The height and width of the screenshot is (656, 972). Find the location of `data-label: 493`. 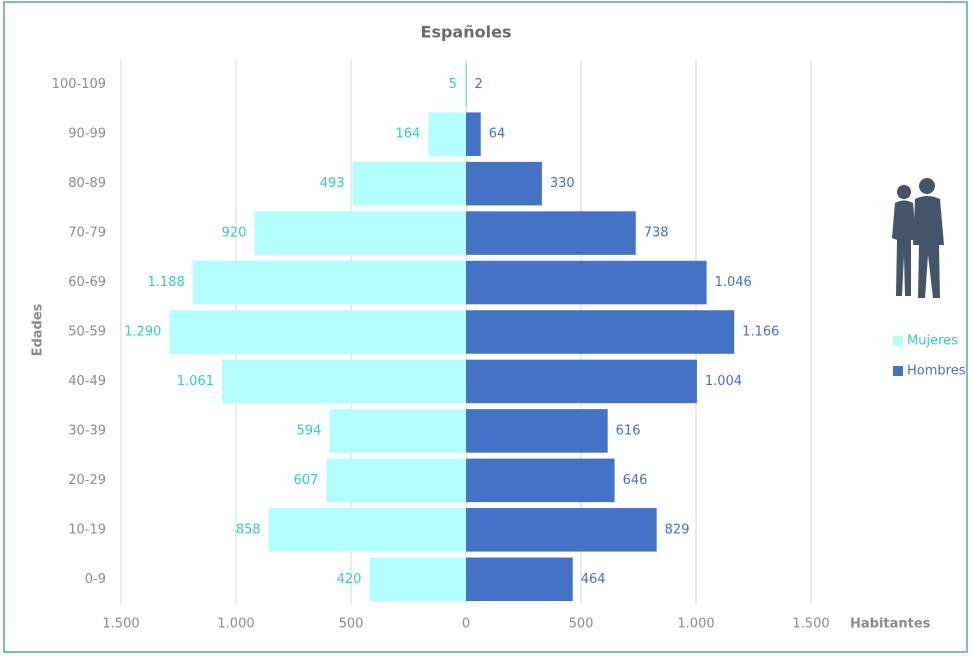

data-label: 493 is located at coordinates (332, 183).